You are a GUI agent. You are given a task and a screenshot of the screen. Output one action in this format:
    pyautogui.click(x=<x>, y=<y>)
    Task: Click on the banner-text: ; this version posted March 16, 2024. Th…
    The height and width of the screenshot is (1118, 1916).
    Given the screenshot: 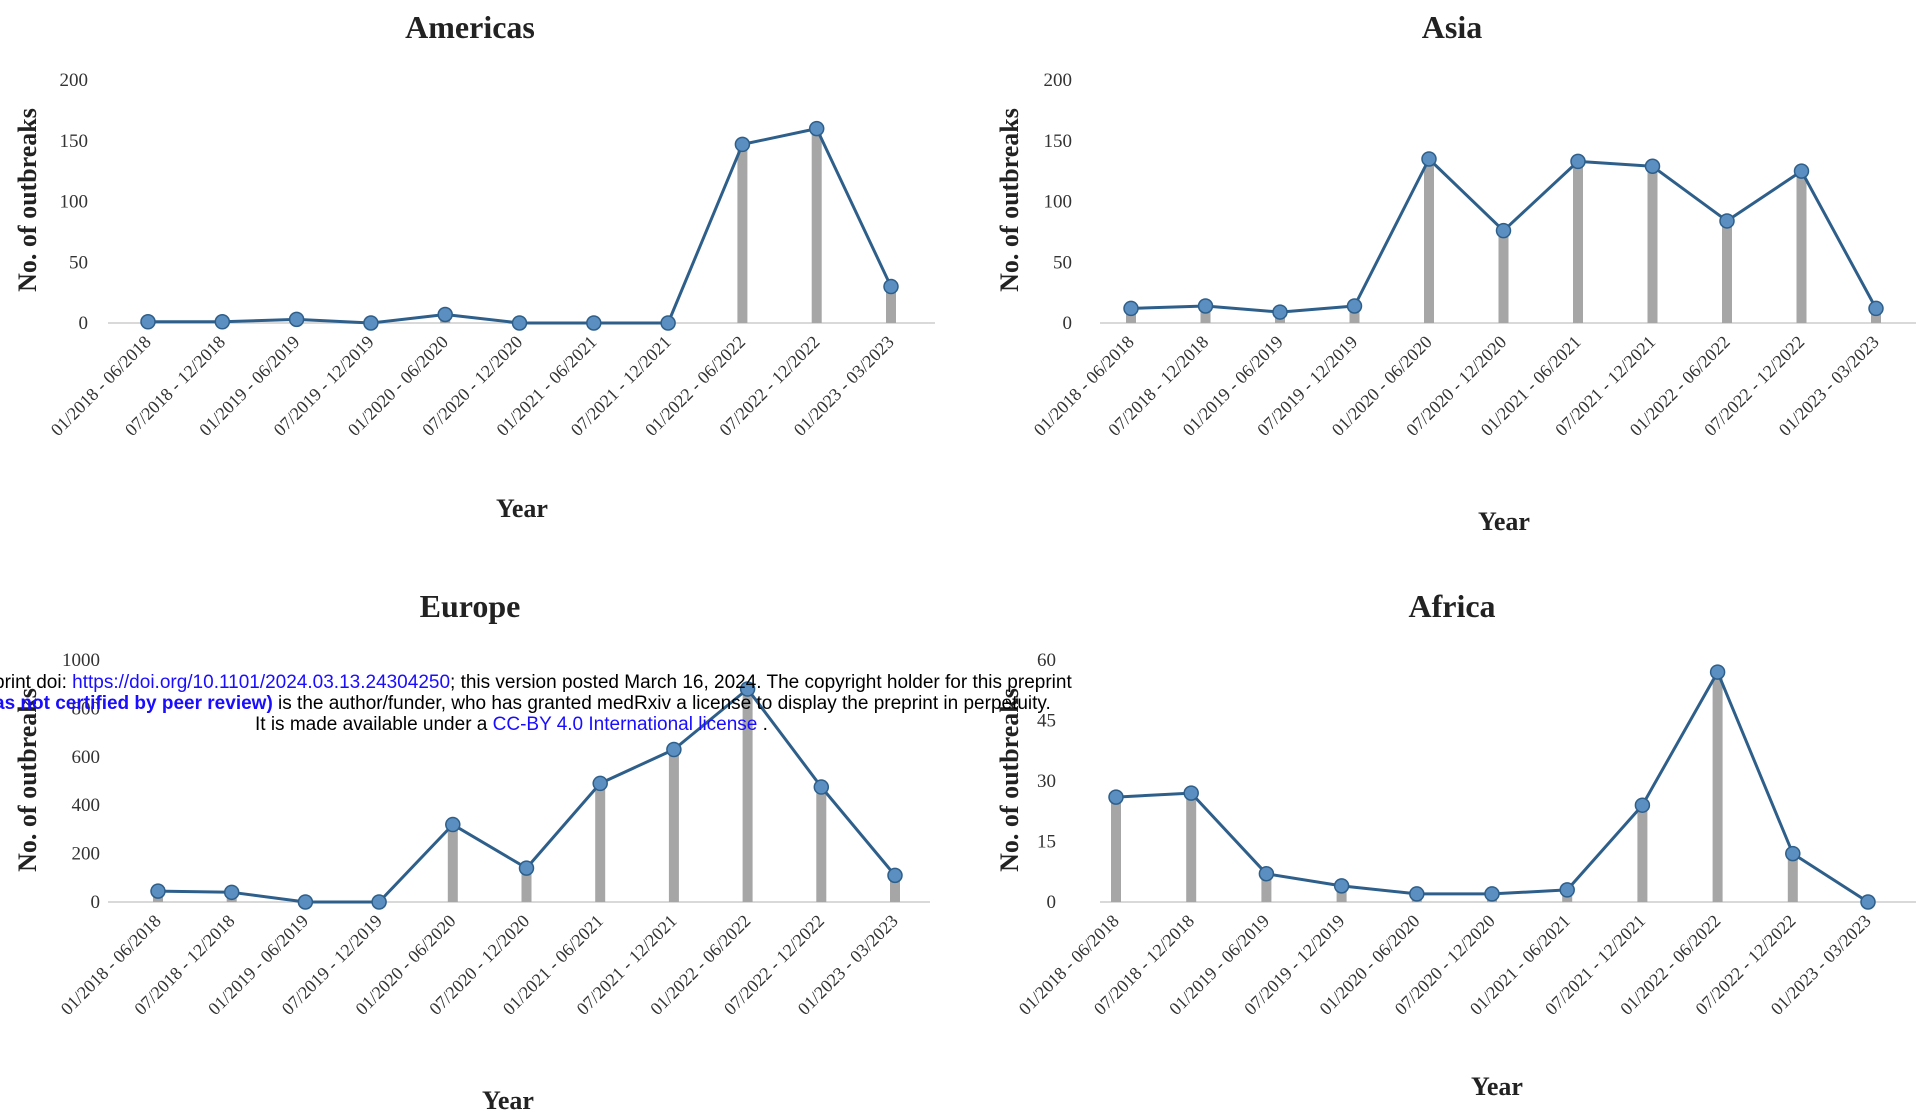 What is the action you would take?
    pyautogui.click(x=761, y=682)
    